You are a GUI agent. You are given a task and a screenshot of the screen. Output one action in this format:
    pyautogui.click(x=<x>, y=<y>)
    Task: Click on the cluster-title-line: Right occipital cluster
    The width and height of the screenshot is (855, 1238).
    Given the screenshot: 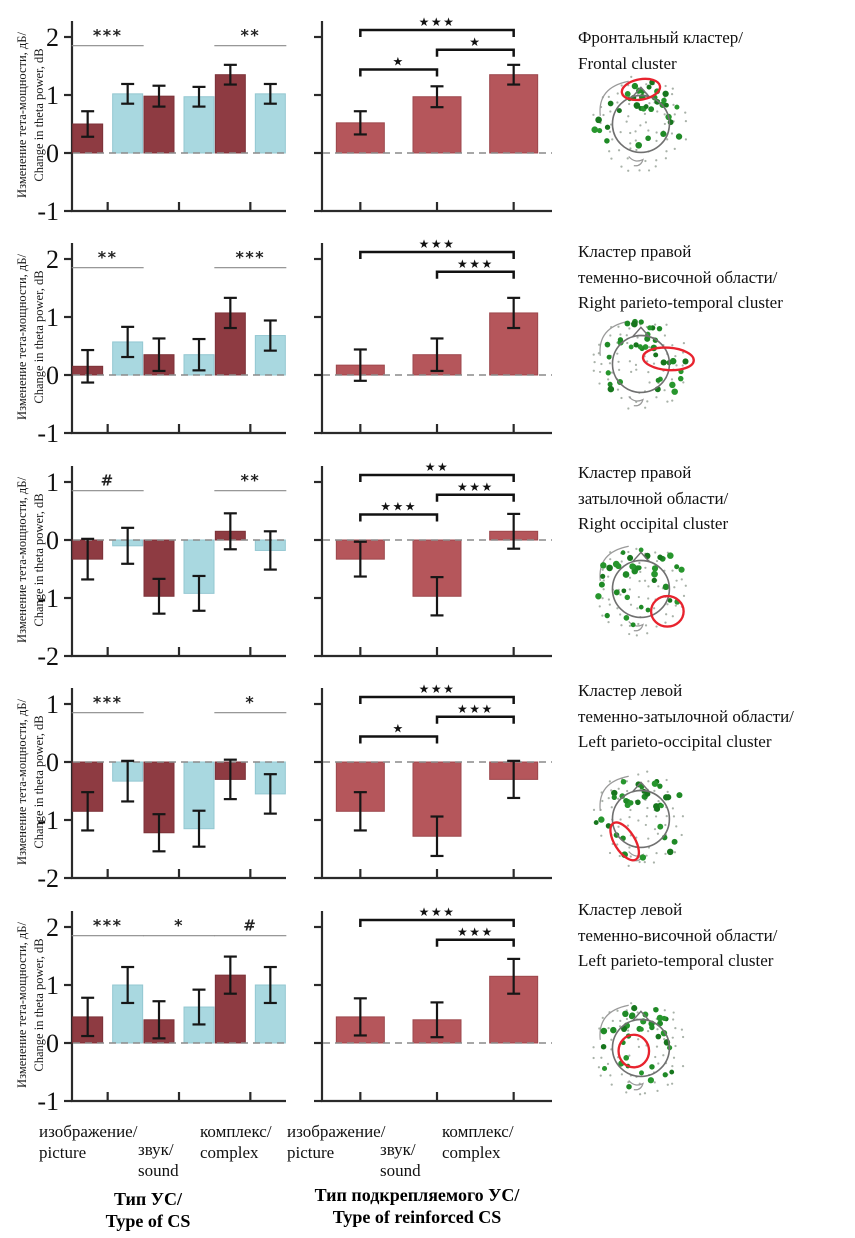 What is the action you would take?
    pyautogui.click(x=653, y=523)
    